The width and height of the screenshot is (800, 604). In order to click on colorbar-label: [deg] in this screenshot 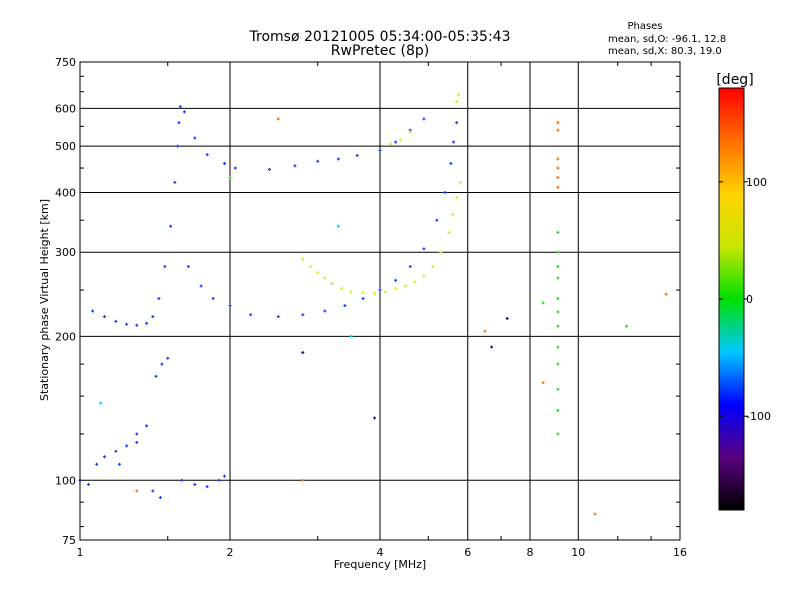, I will do `click(734, 80)`.